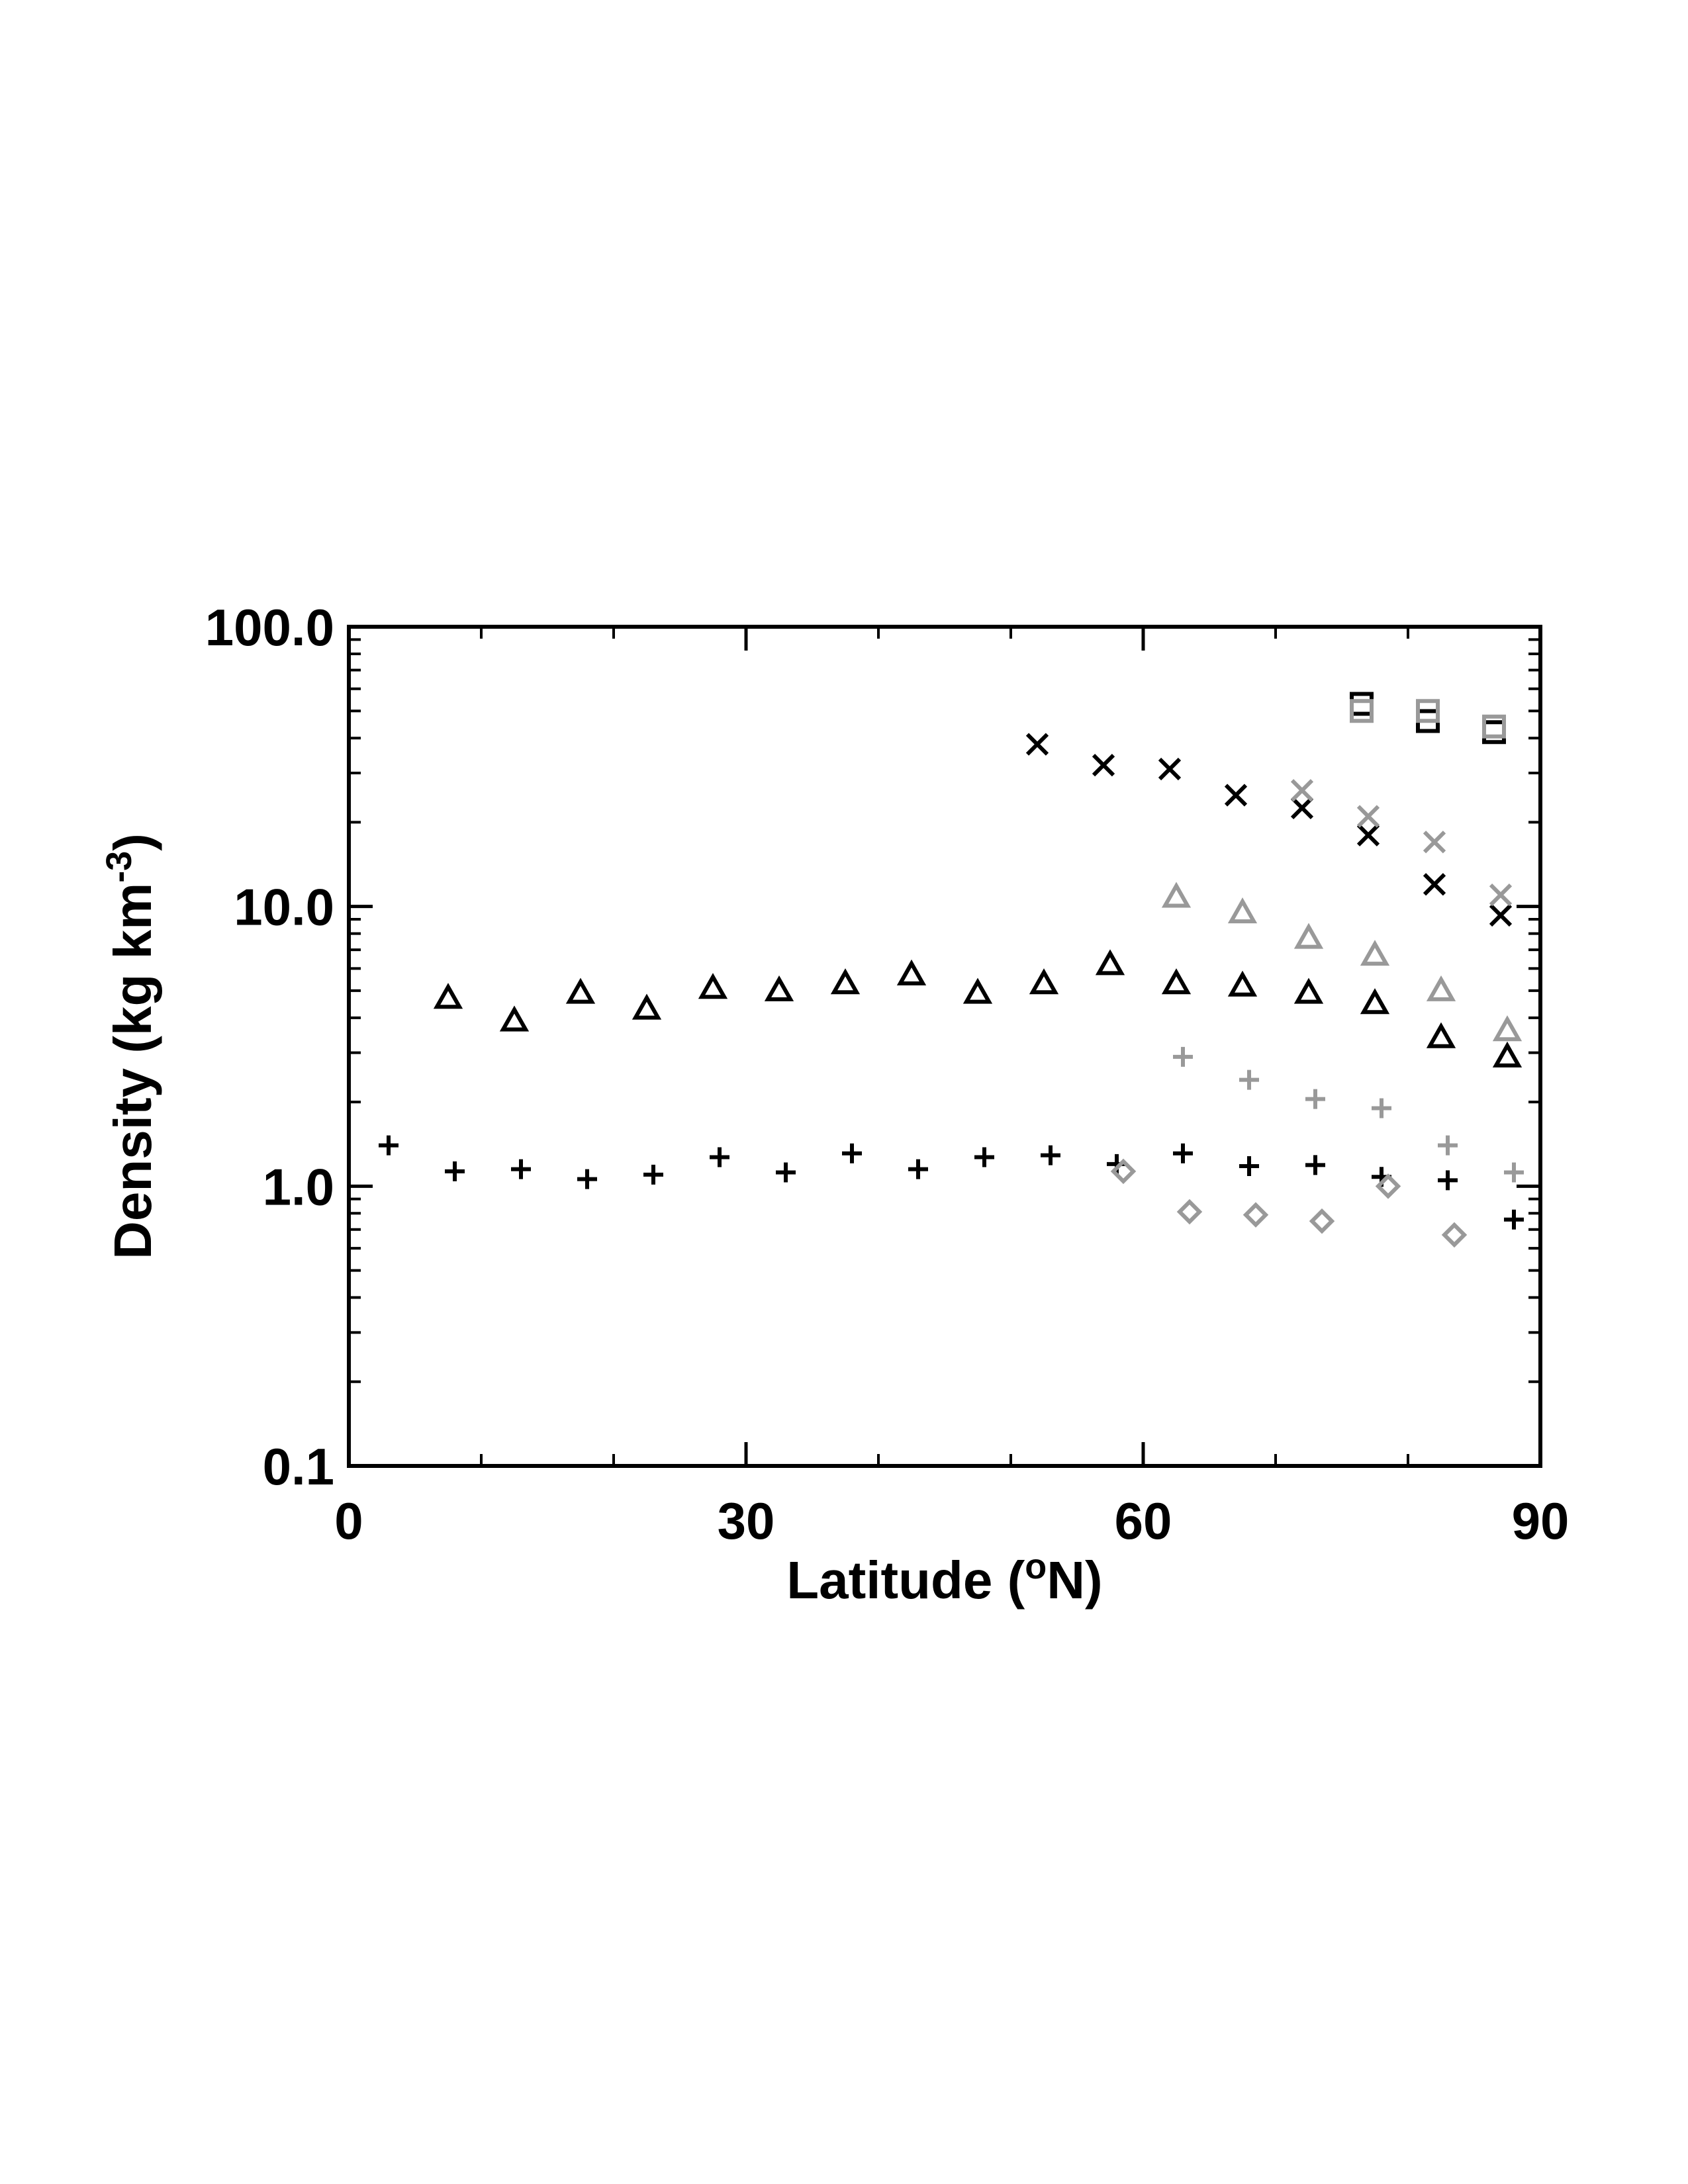 The image size is (1688, 2184). I want to click on series-4-square, so click(1428, 719).